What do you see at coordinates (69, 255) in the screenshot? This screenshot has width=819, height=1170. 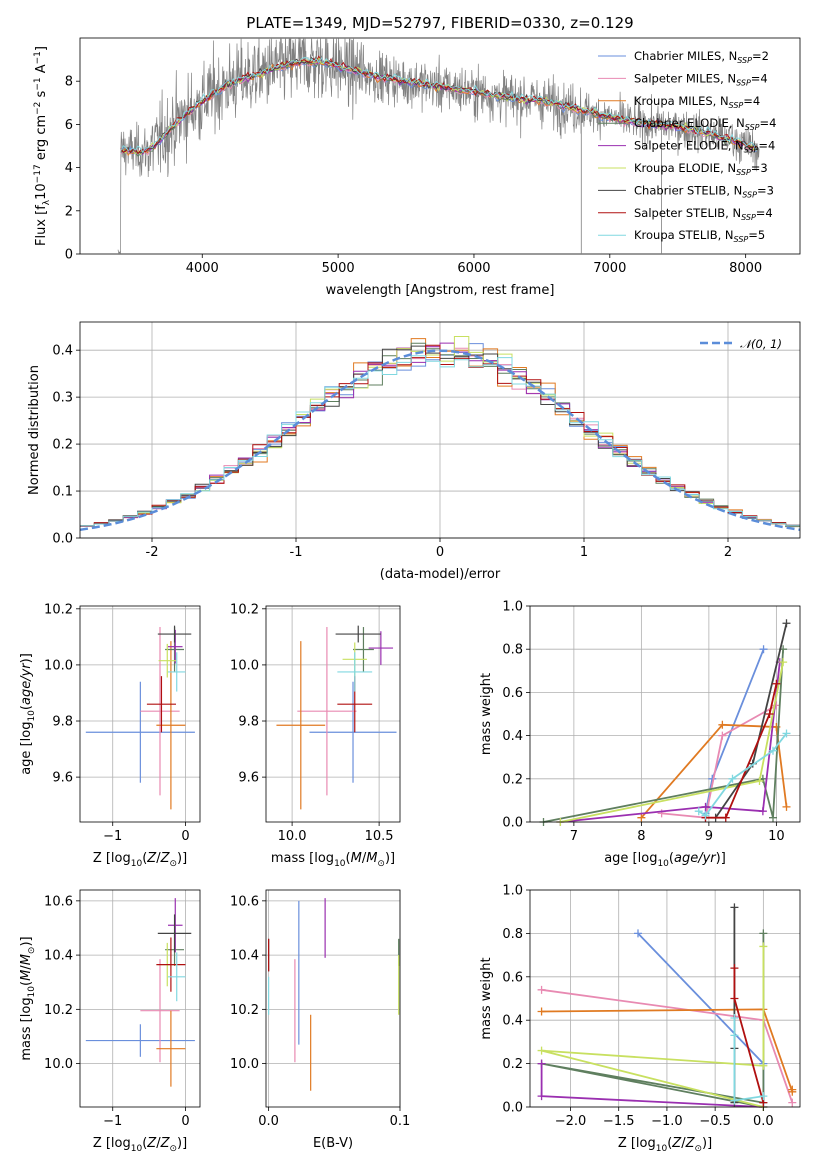 I see `y-tick-label: 0` at bounding box center [69, 255].